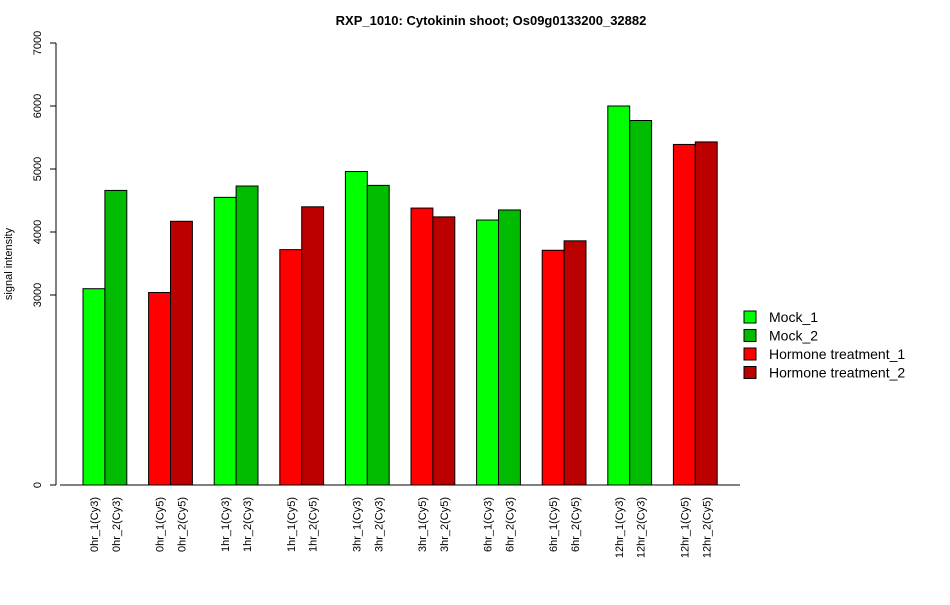  Describe the element at coordinates (38, 295) in the screenshot. I see `y-tick-label: 3000` at that location.